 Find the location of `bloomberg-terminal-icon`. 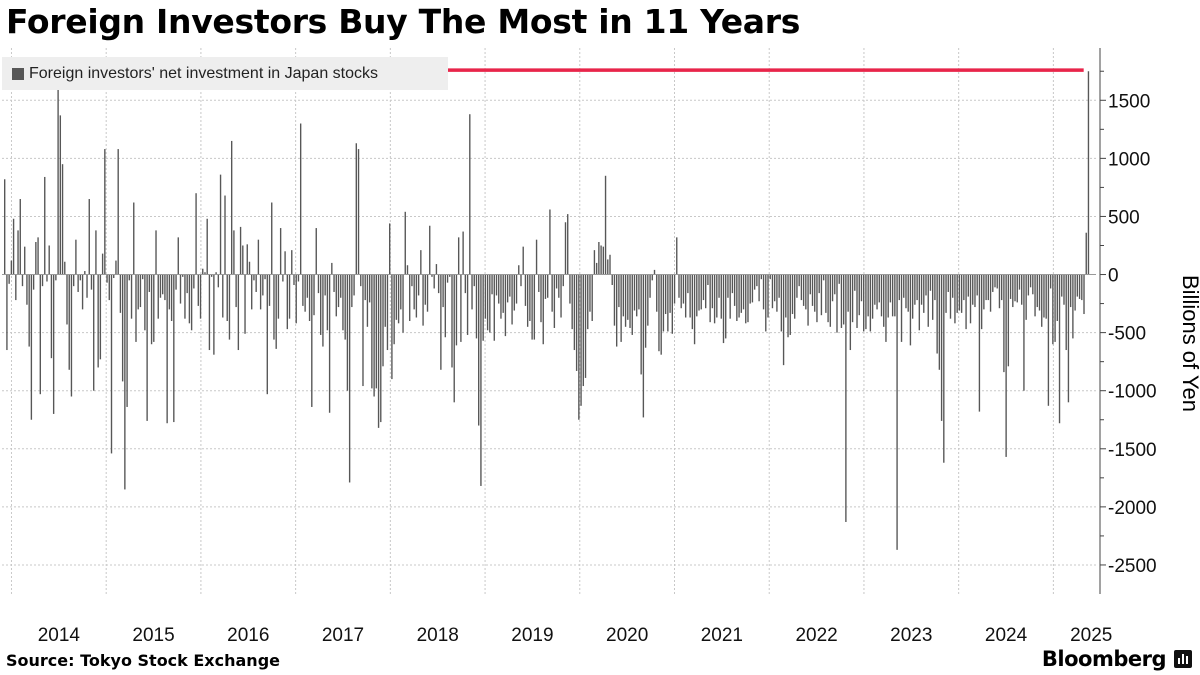

bloomberg-terminal-icon is located at coordinates (1183, 659).